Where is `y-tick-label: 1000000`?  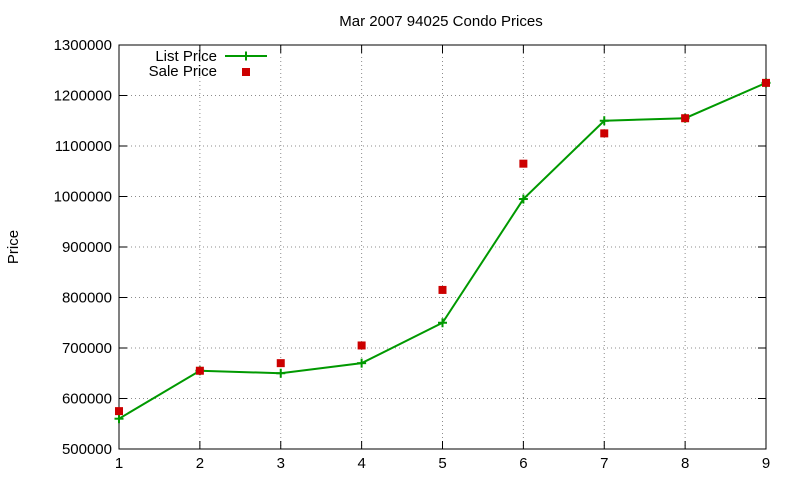
y-tick-label: 1000000 is located at coordinates (83, 197).